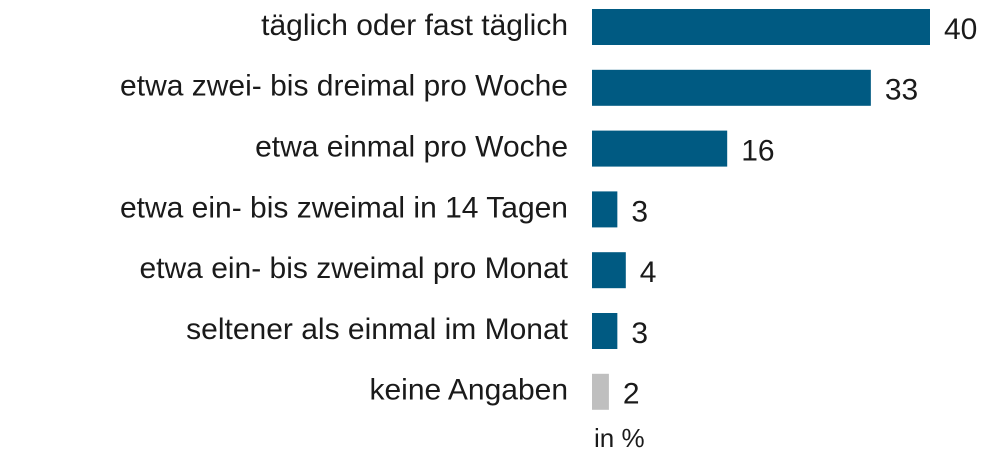 This screenshot has height=453, width=989. Describe the element at coordinates (411, 147) in the screenshot. I see `category-label: etwa einmal pro Woche` at that location.